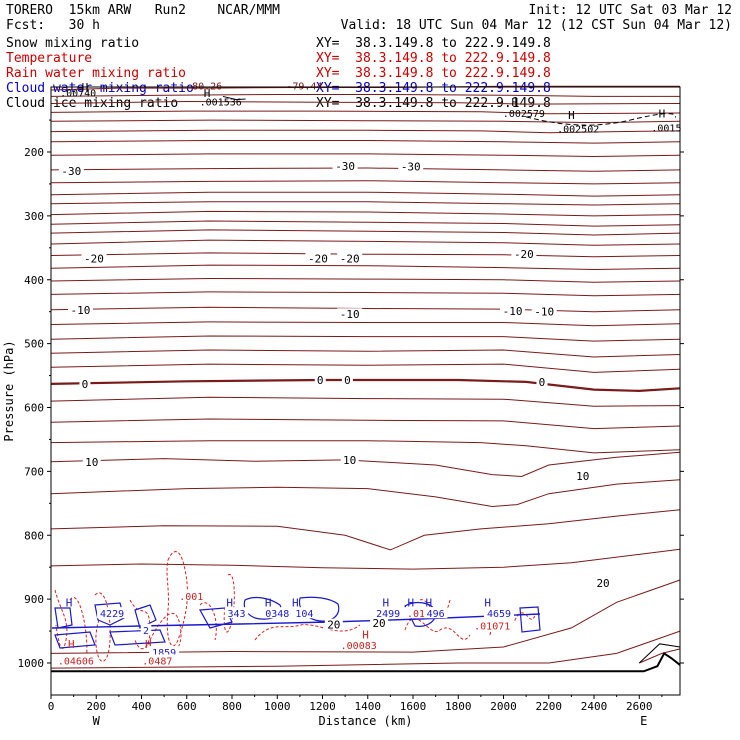 The image size is (740, 740). What do you see at coordinates (76, 661) in the screenshot?
I see `field-value-label: .04606` at bounding box center [76, 661].